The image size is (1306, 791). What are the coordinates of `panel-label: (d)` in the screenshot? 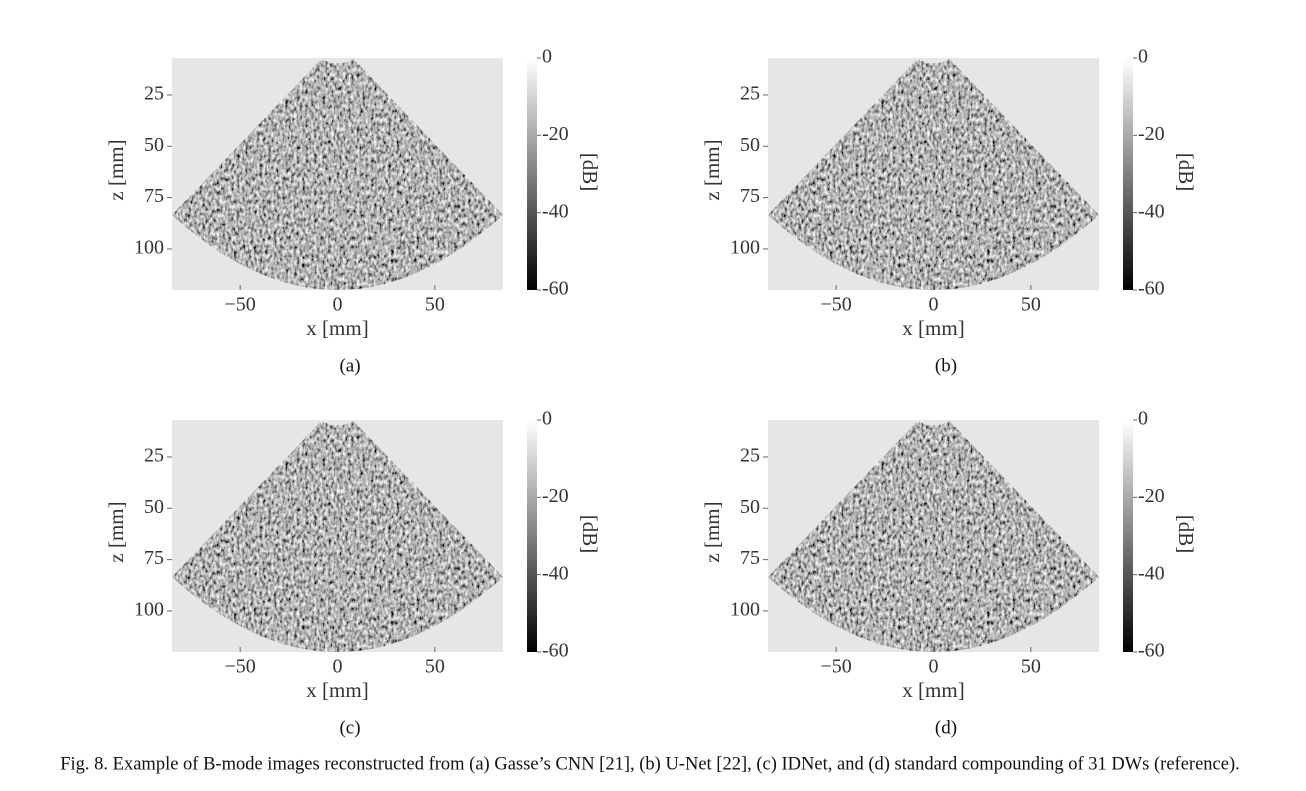 It's located at (946, 727).